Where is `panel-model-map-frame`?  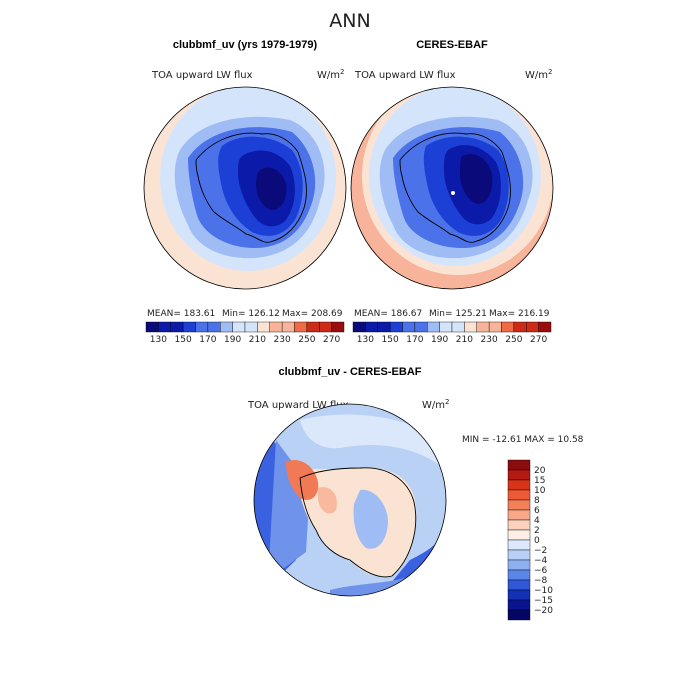
panel-model-map-frame is located at coordinates (245, 188).